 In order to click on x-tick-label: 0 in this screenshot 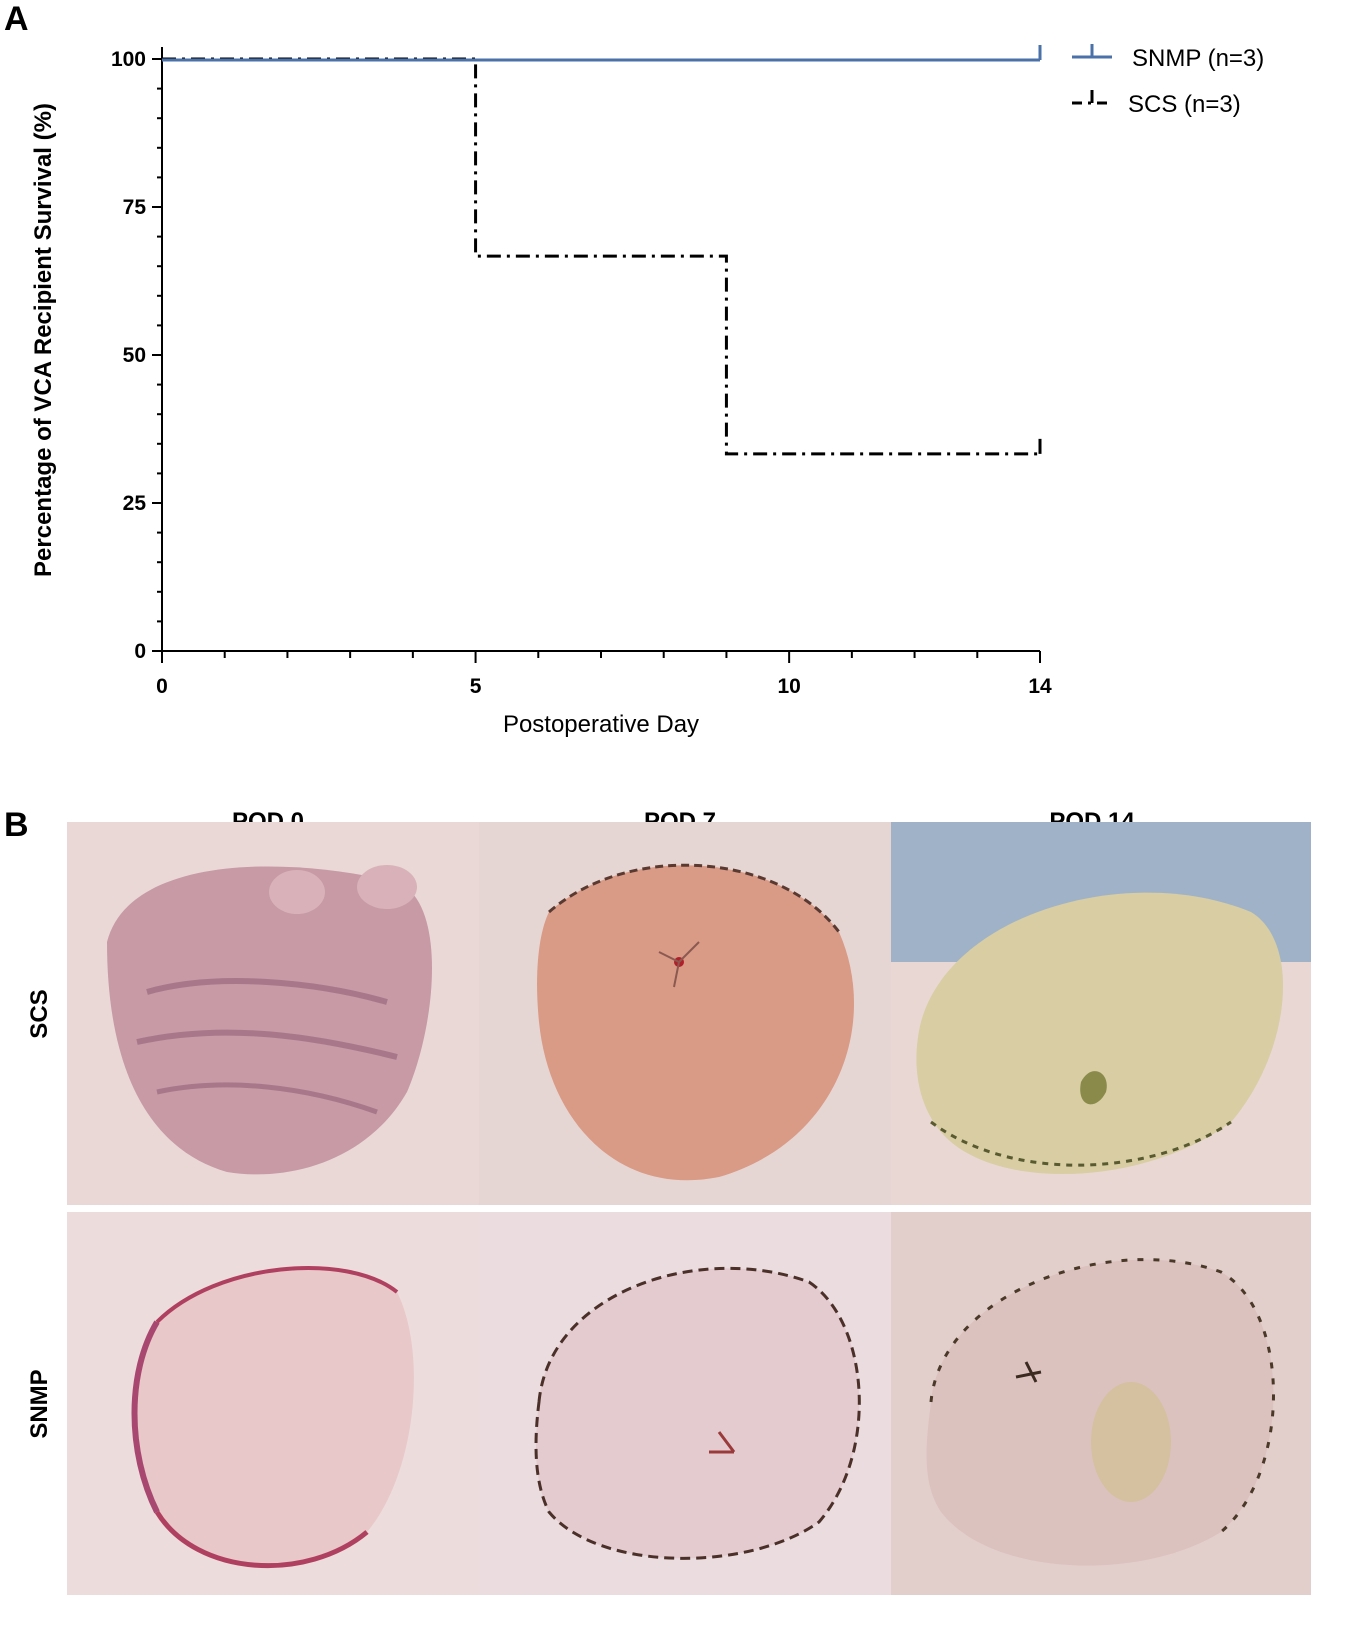, I will do `click(162, 686)`.